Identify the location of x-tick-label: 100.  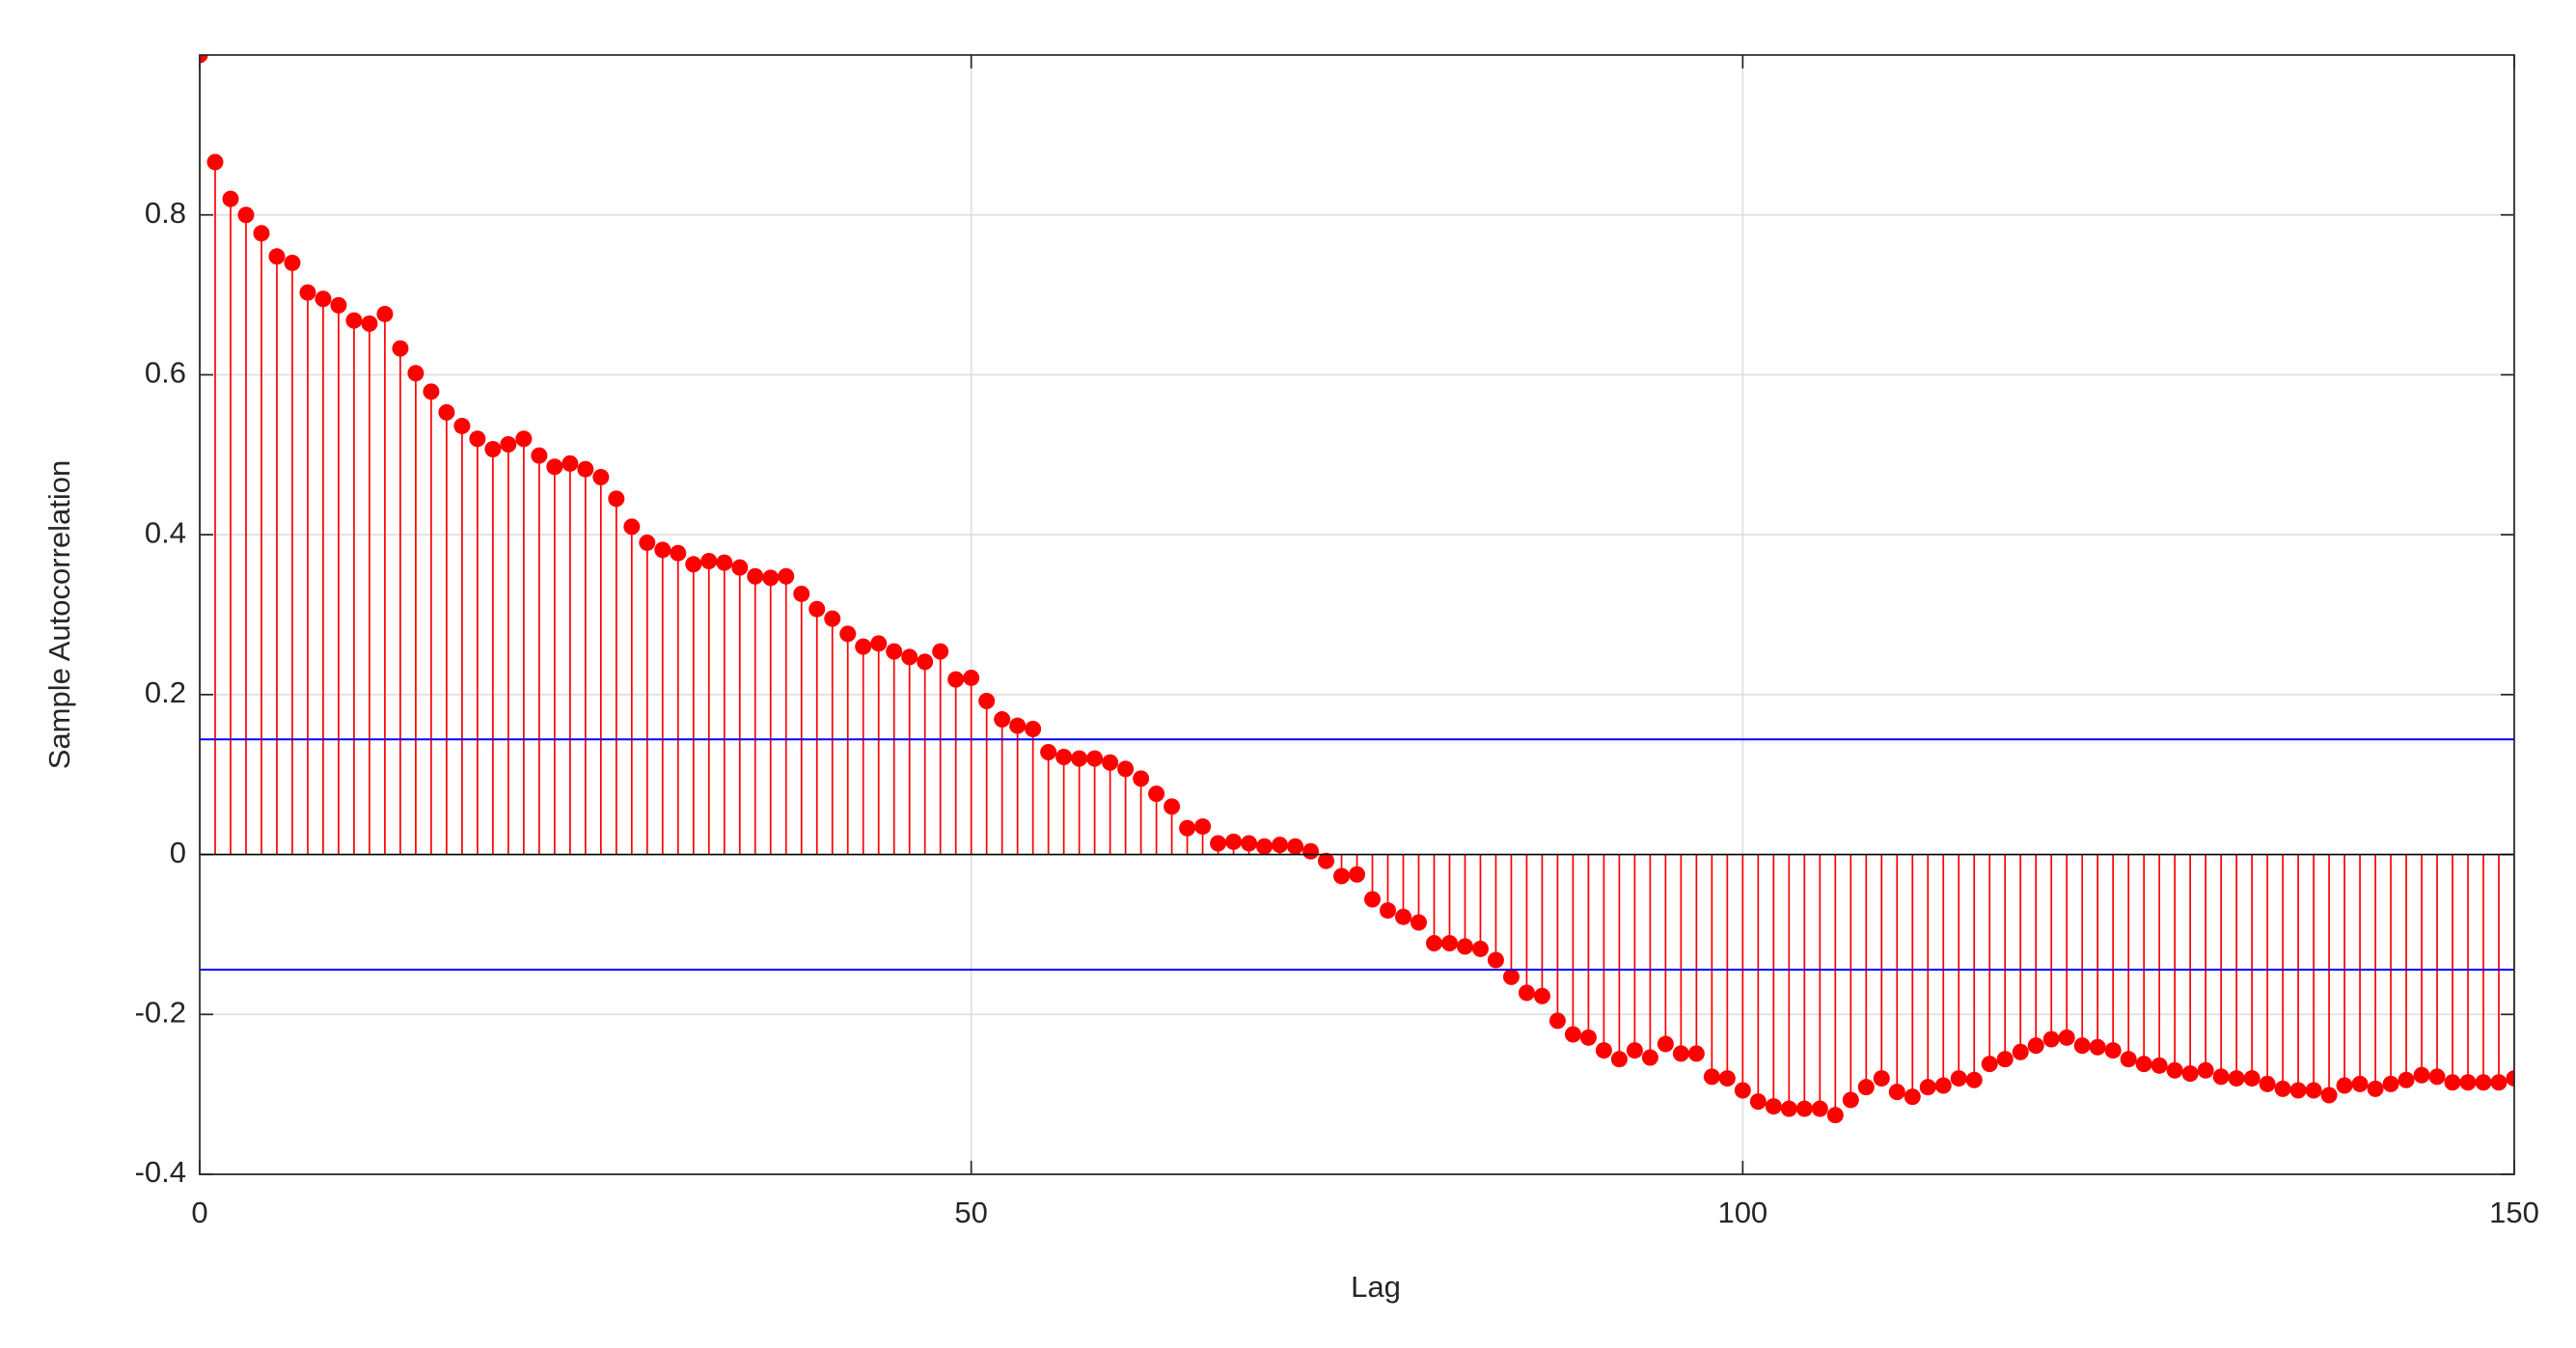
(1742, 1212).